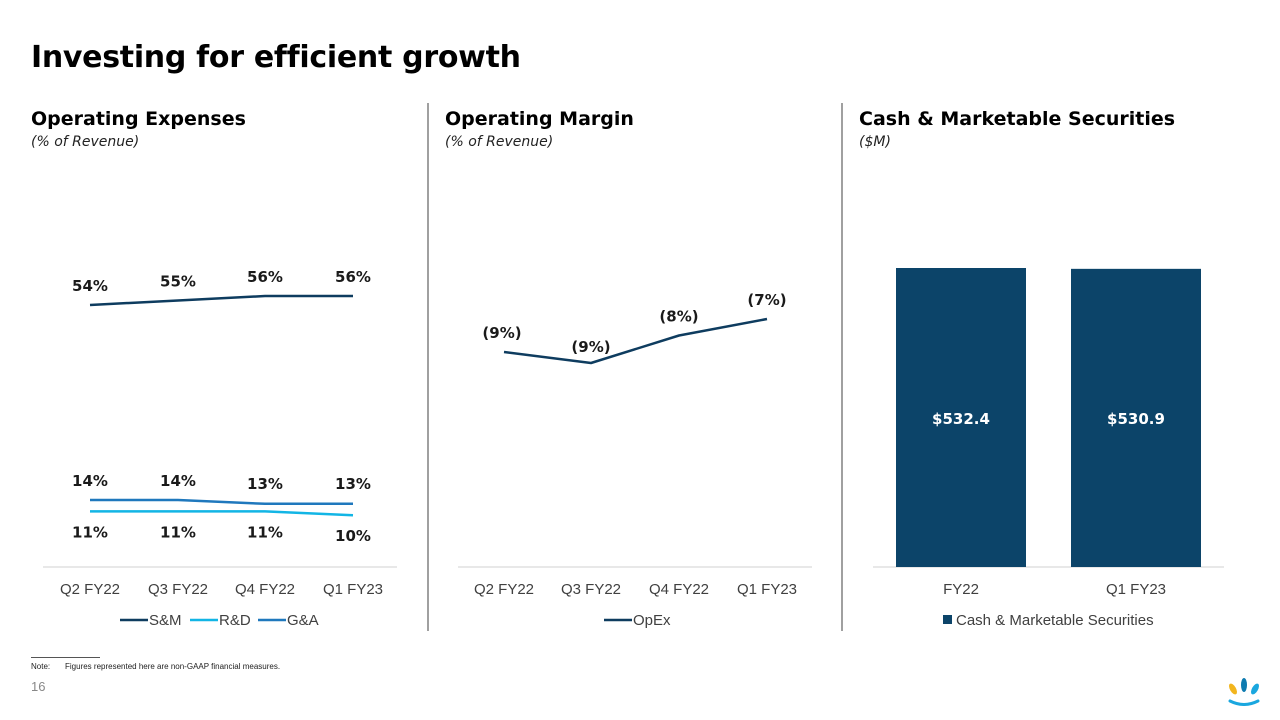 The height and width of the screenshot is (720, 1280). What do you see at coordinates (1055, 620) in the screenshot?
I see `cash-legend-label: Cash & Marketable Securities` at bounding box center [1055, 620].